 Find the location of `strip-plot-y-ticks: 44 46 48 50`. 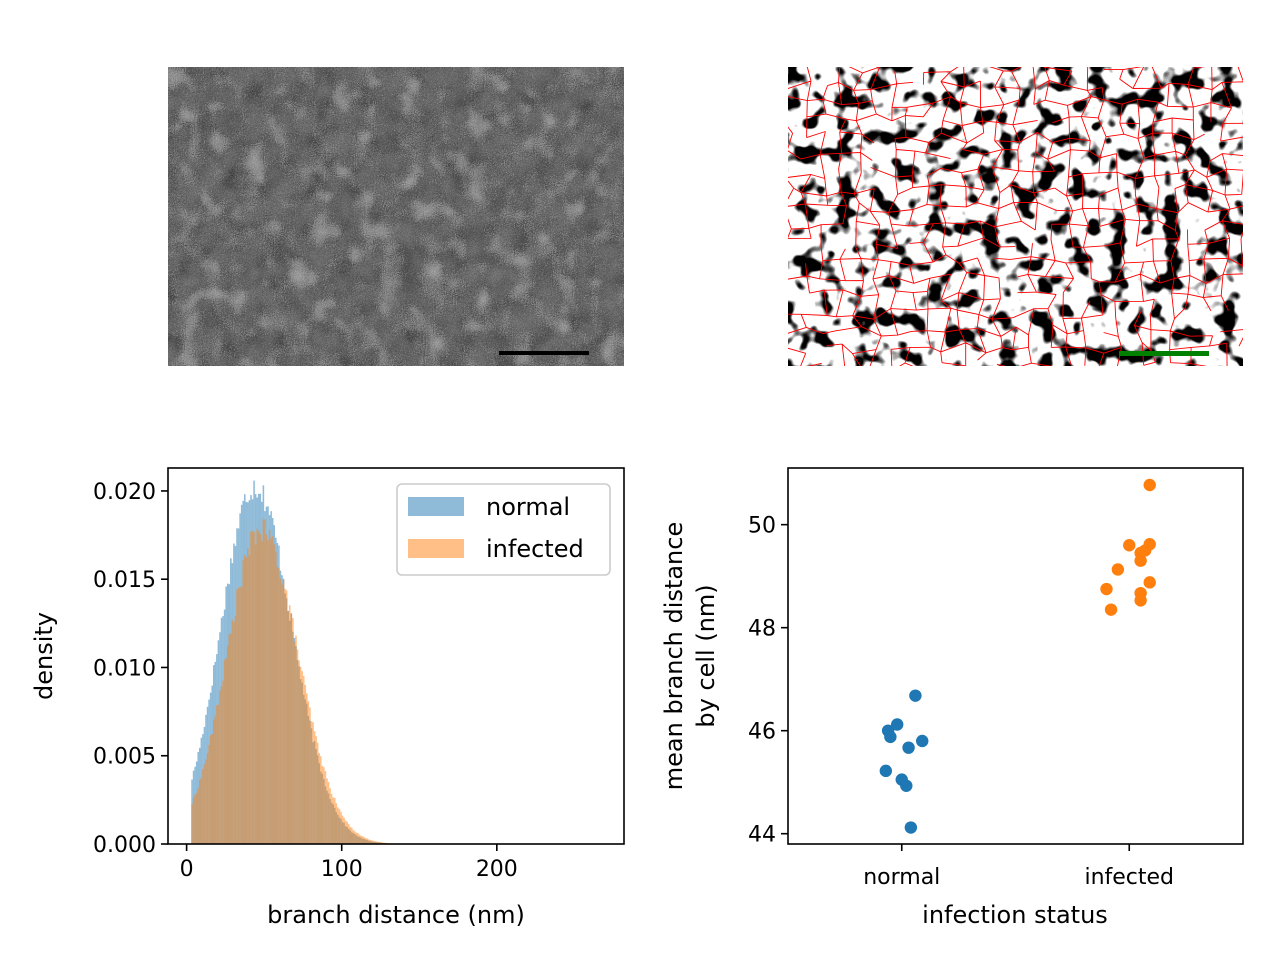

strip-plot-y-ticks: 44 46 48 50 is located at coordinates (768, 681).